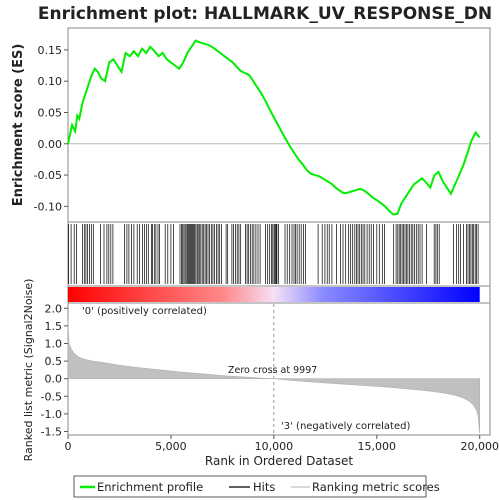 Image resolution: width=500 pixels, height=500 pixels. Describe the element at coordinates (50, 144) in the screenshot. I see `es-ytick-label: 0.00` at that location.